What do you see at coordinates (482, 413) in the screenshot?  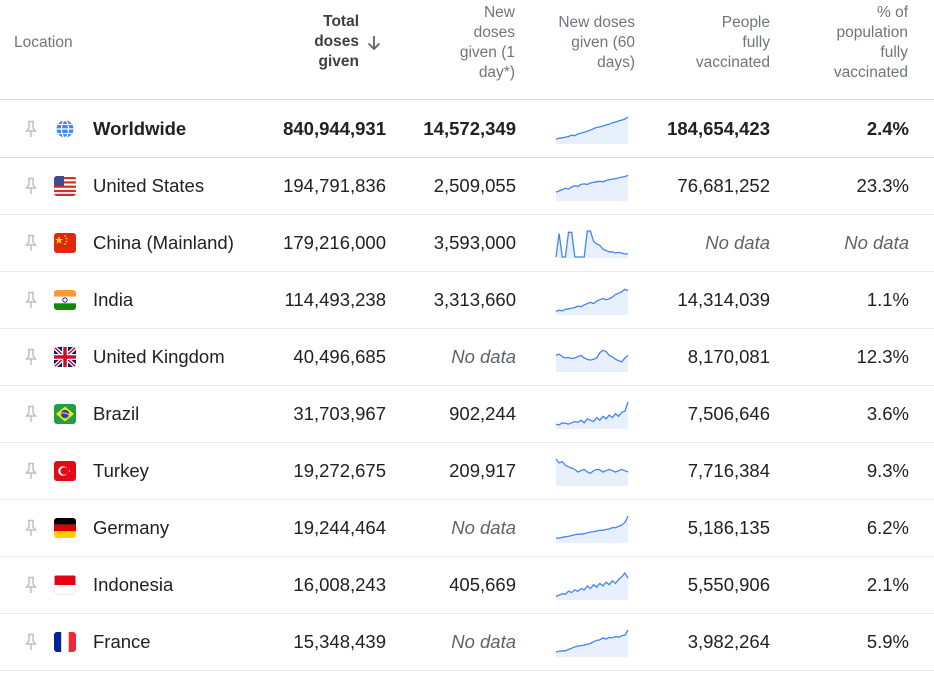 I see `new-doses-1-day-value: 902,244` at bounding box center [482, 413].